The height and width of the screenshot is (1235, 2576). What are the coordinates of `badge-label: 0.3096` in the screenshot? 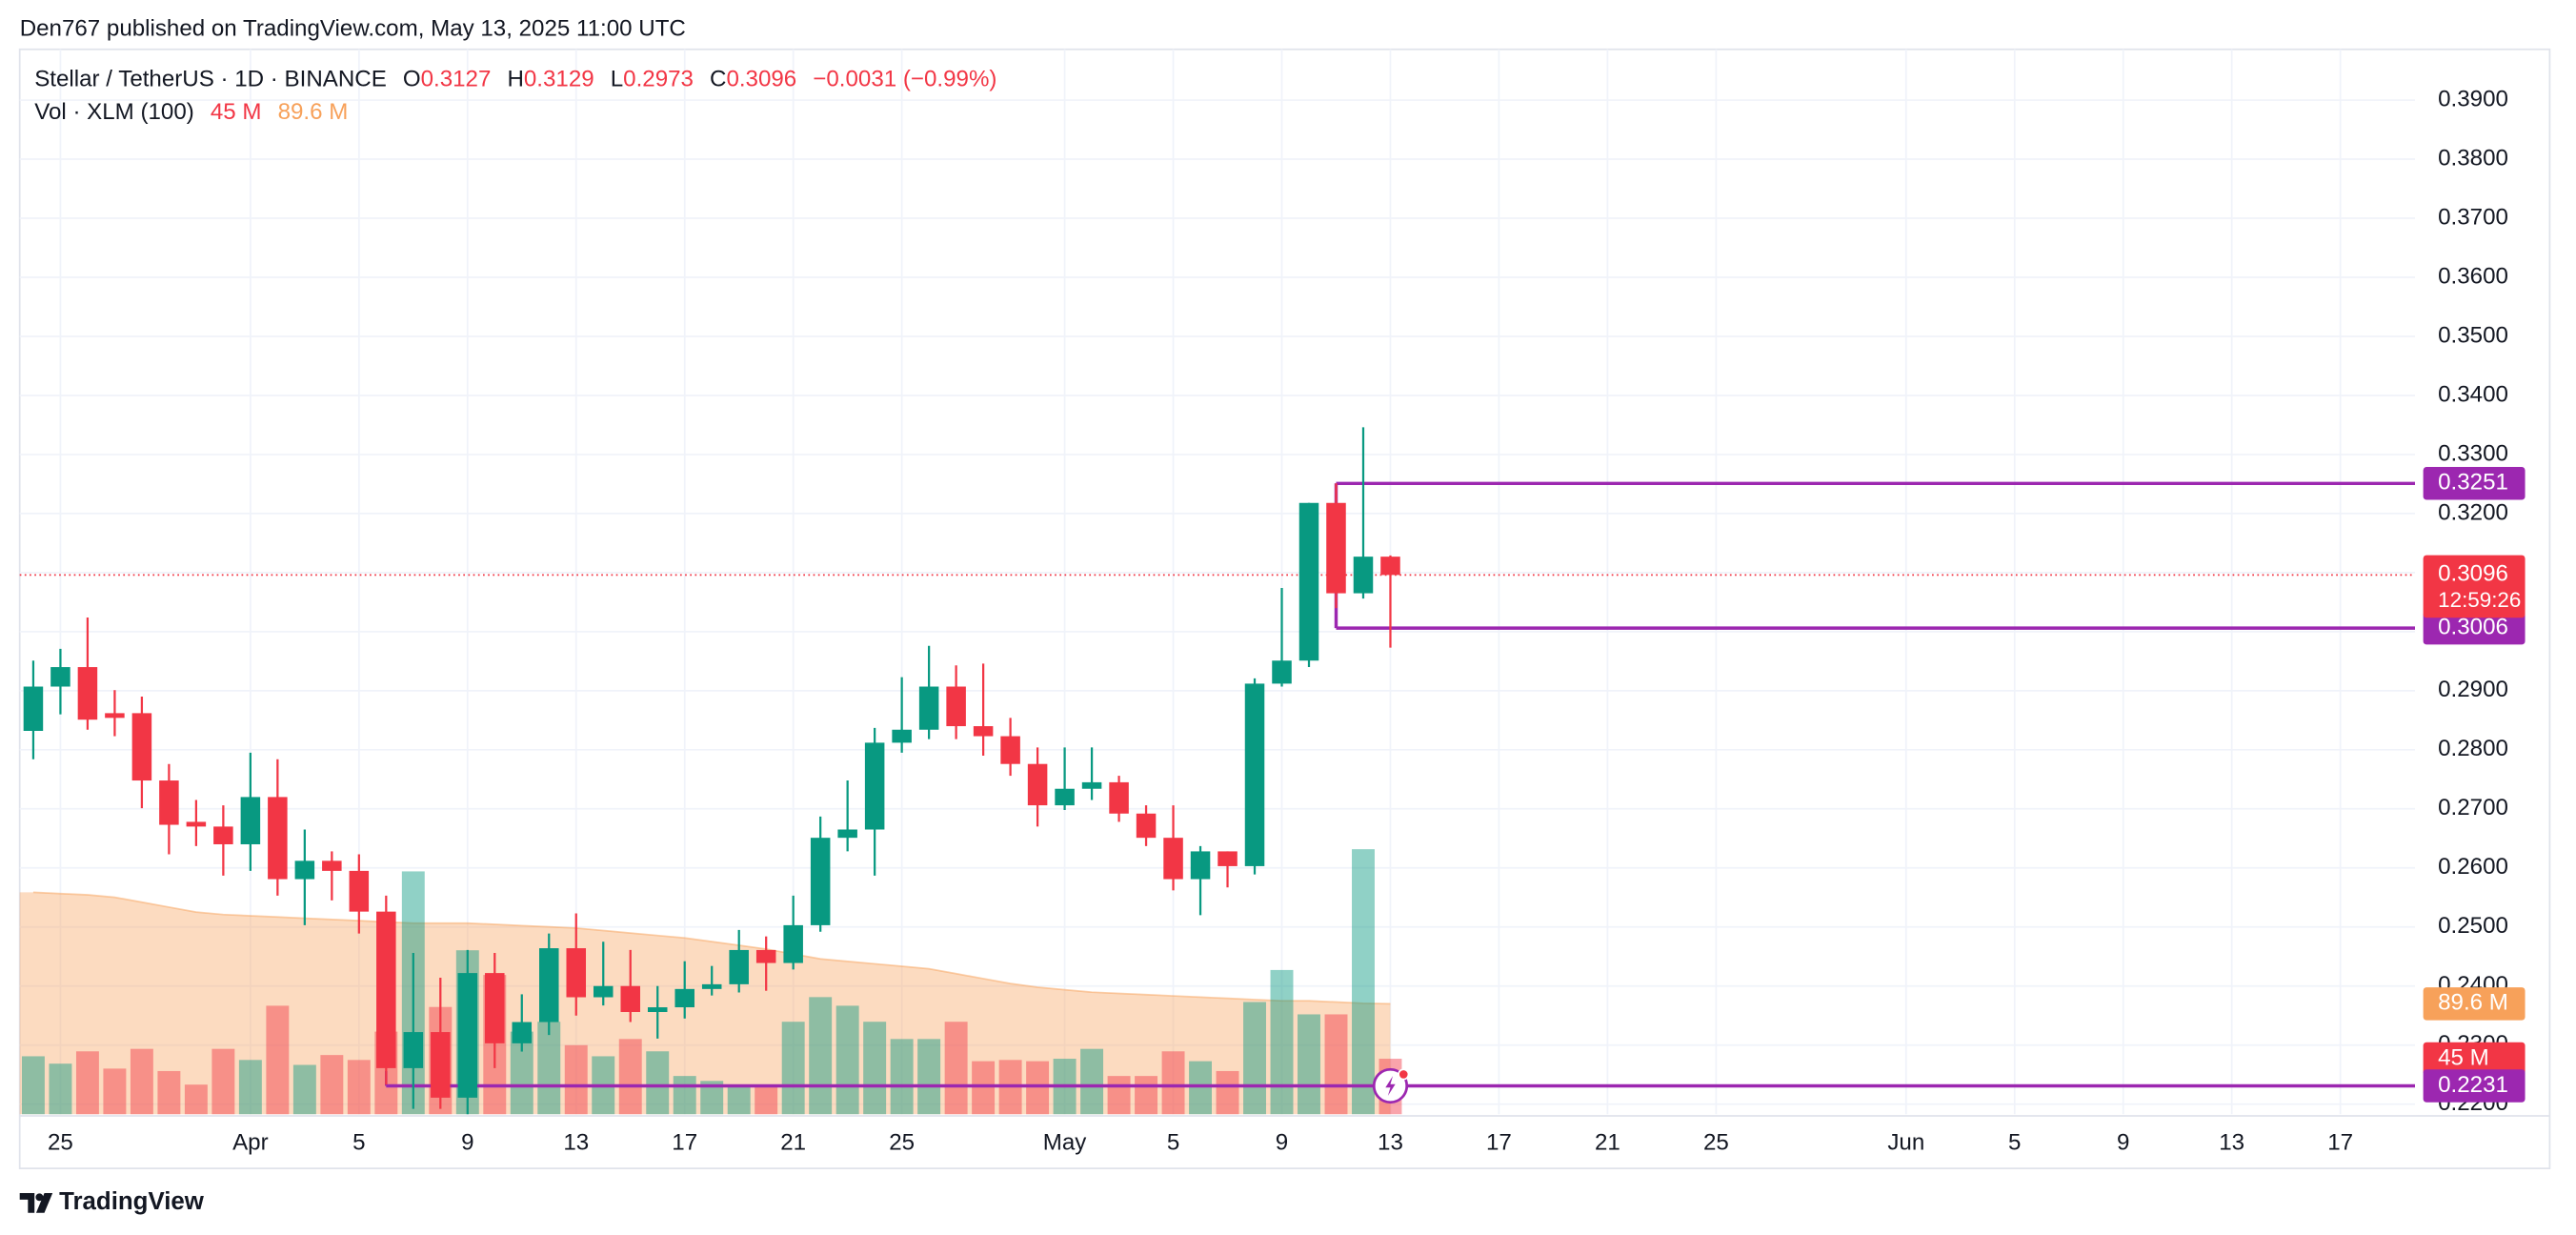 It's located at (2473, 574).